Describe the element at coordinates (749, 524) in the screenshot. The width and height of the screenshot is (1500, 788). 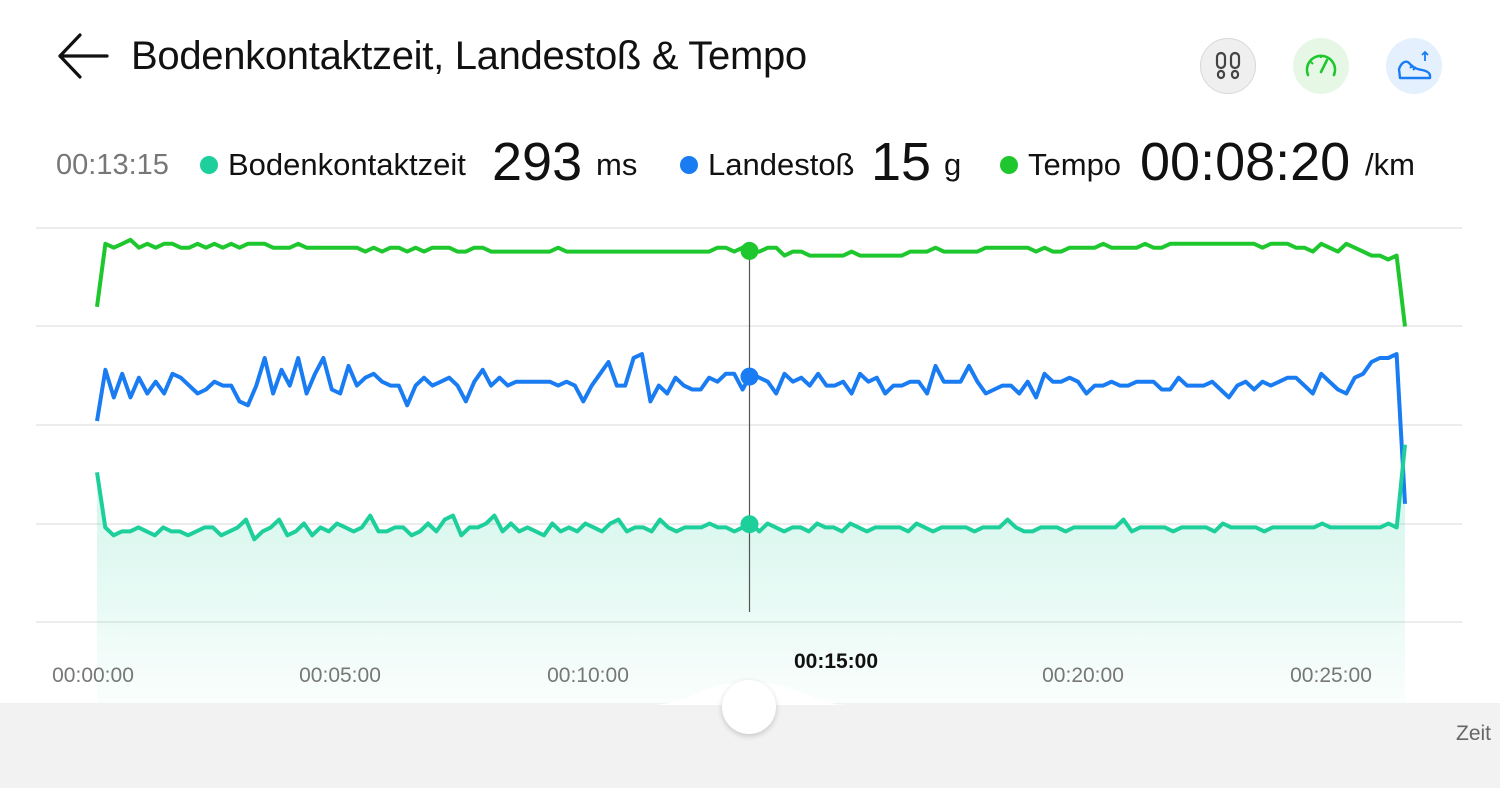
I see `ground-contact-cursor-marker` at that location.